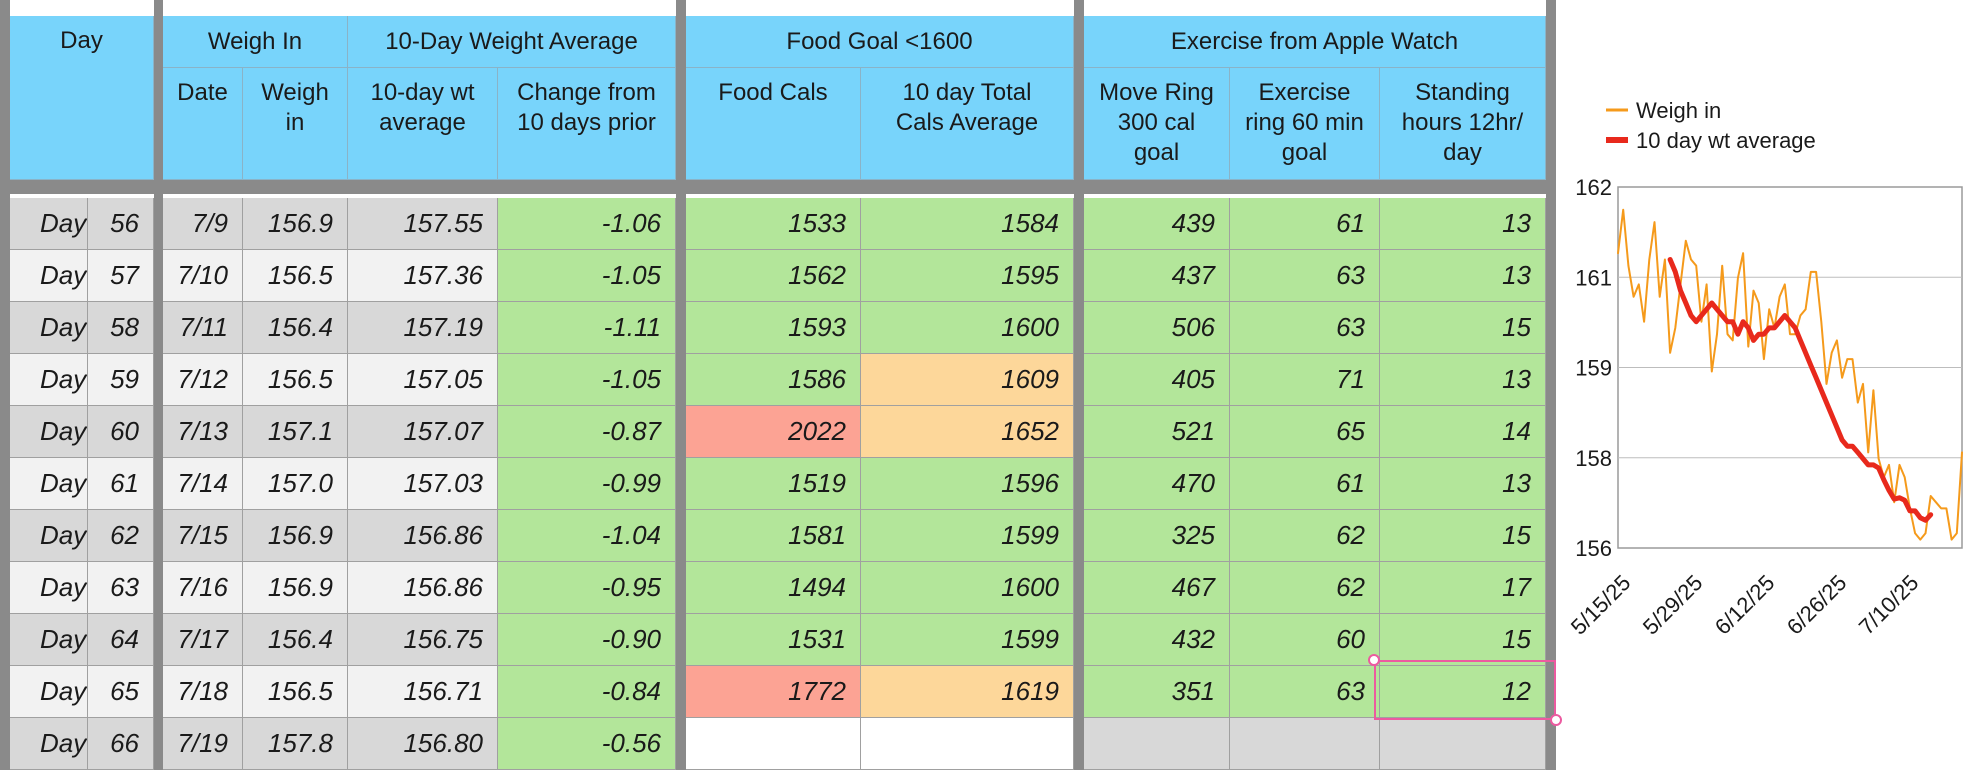 The image size is (1972, 770). Describe the element at coordinates (121, 692) in the screenshot. I see `cell-day-number: 65` at that location.